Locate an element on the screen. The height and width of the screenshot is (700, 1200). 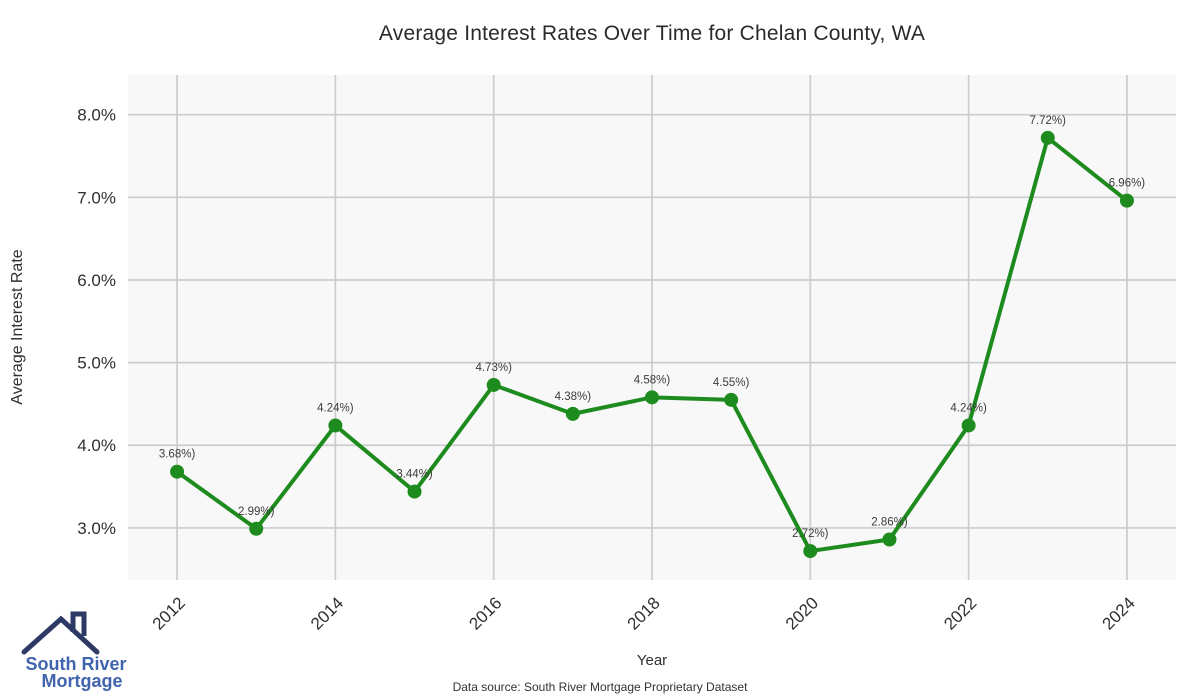
y-tick-label: 4.0% is located at coordinates (96, 445).